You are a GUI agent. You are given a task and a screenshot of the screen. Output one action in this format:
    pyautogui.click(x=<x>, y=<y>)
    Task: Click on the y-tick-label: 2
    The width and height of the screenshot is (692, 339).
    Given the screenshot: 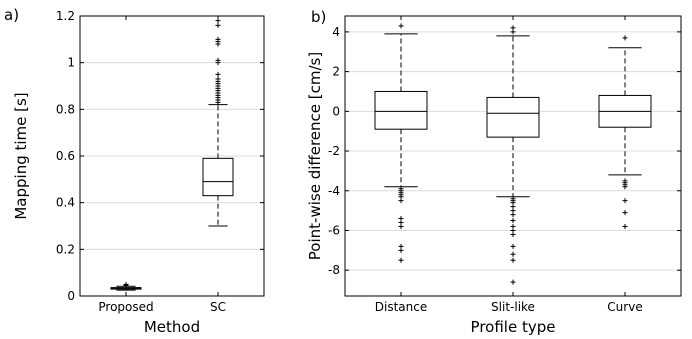 What is the action you would take?
    pyautogui.click(x=336, y=72)
    